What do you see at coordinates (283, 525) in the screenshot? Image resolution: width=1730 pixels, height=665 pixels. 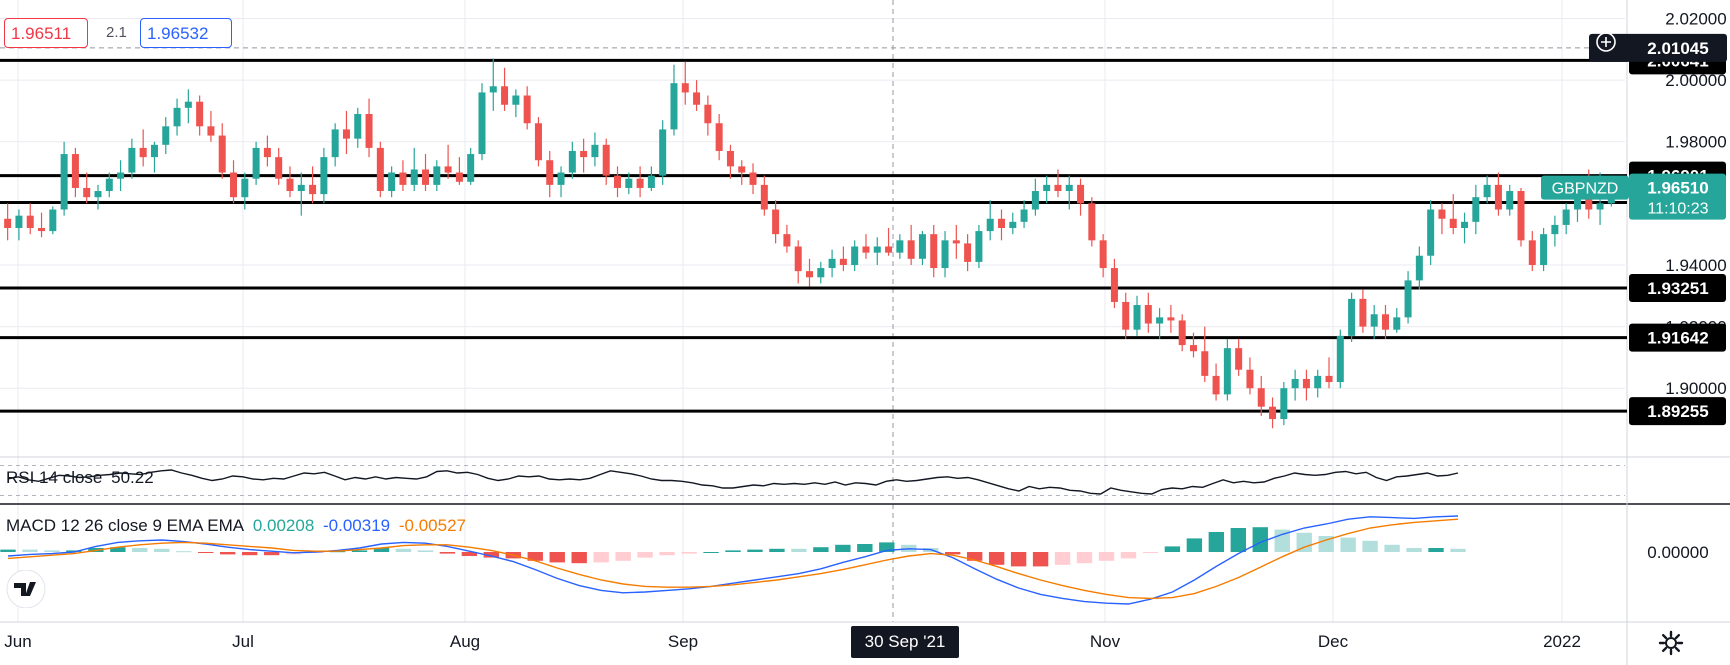 I see `macd-hist-value: 0.00208` at bounding box center [283, 525].